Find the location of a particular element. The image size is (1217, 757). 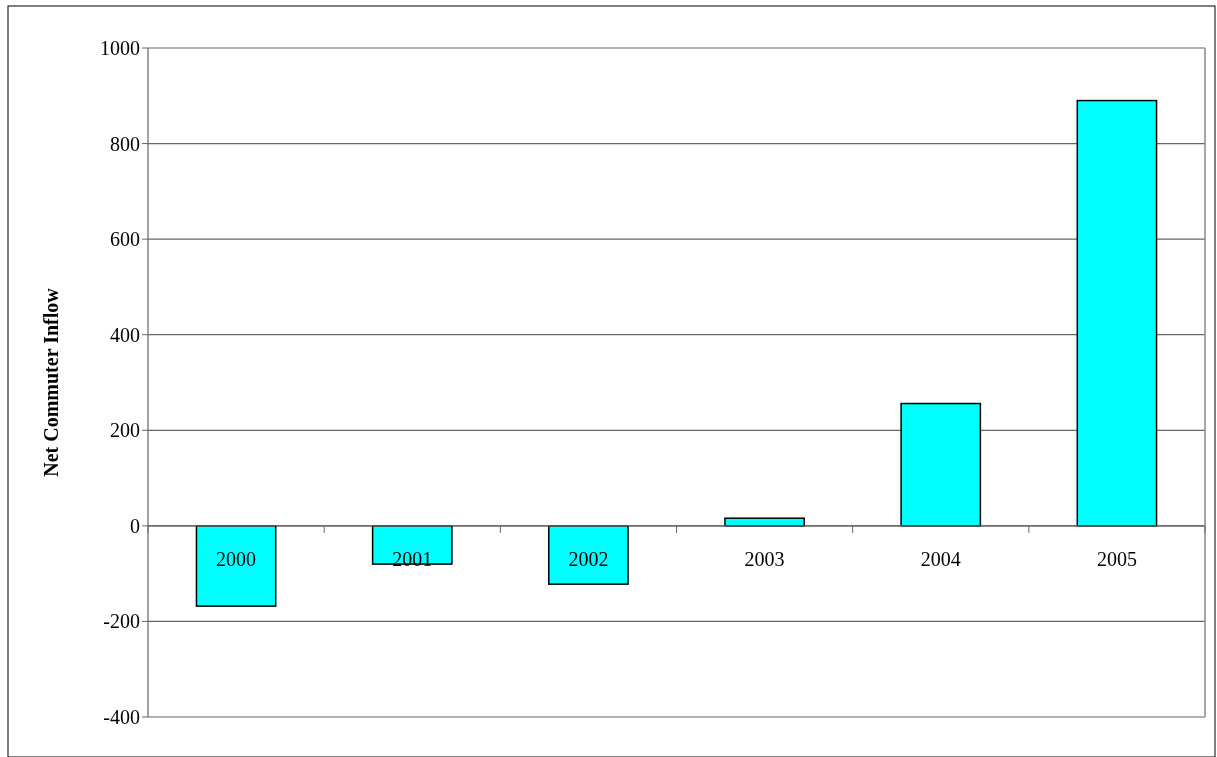

x-tick-label: 2004 is located at coordinates (940, 558).